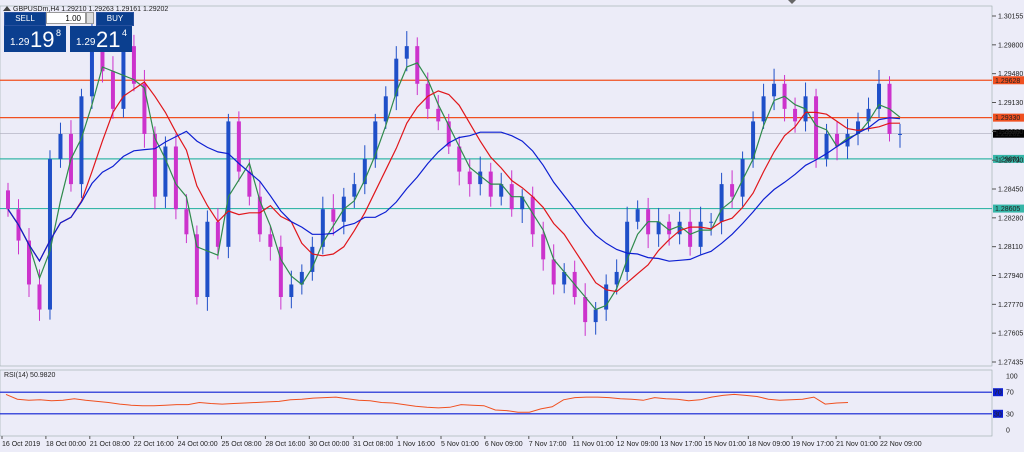  Describe the element at coordinates (548, 444) in the screenshot. I see `time-tick-label: 7 Nov 17:00` at that location.